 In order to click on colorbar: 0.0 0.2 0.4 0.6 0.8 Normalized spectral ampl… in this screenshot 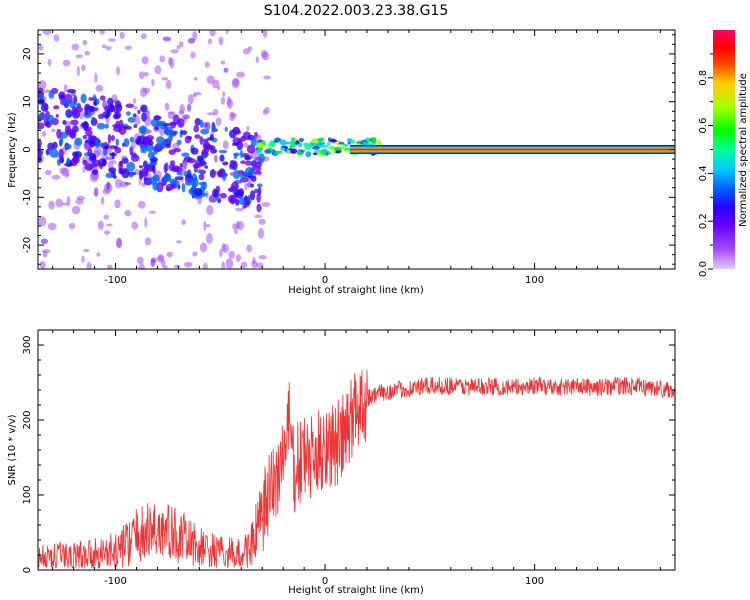, I will do `click(723, 153)`.